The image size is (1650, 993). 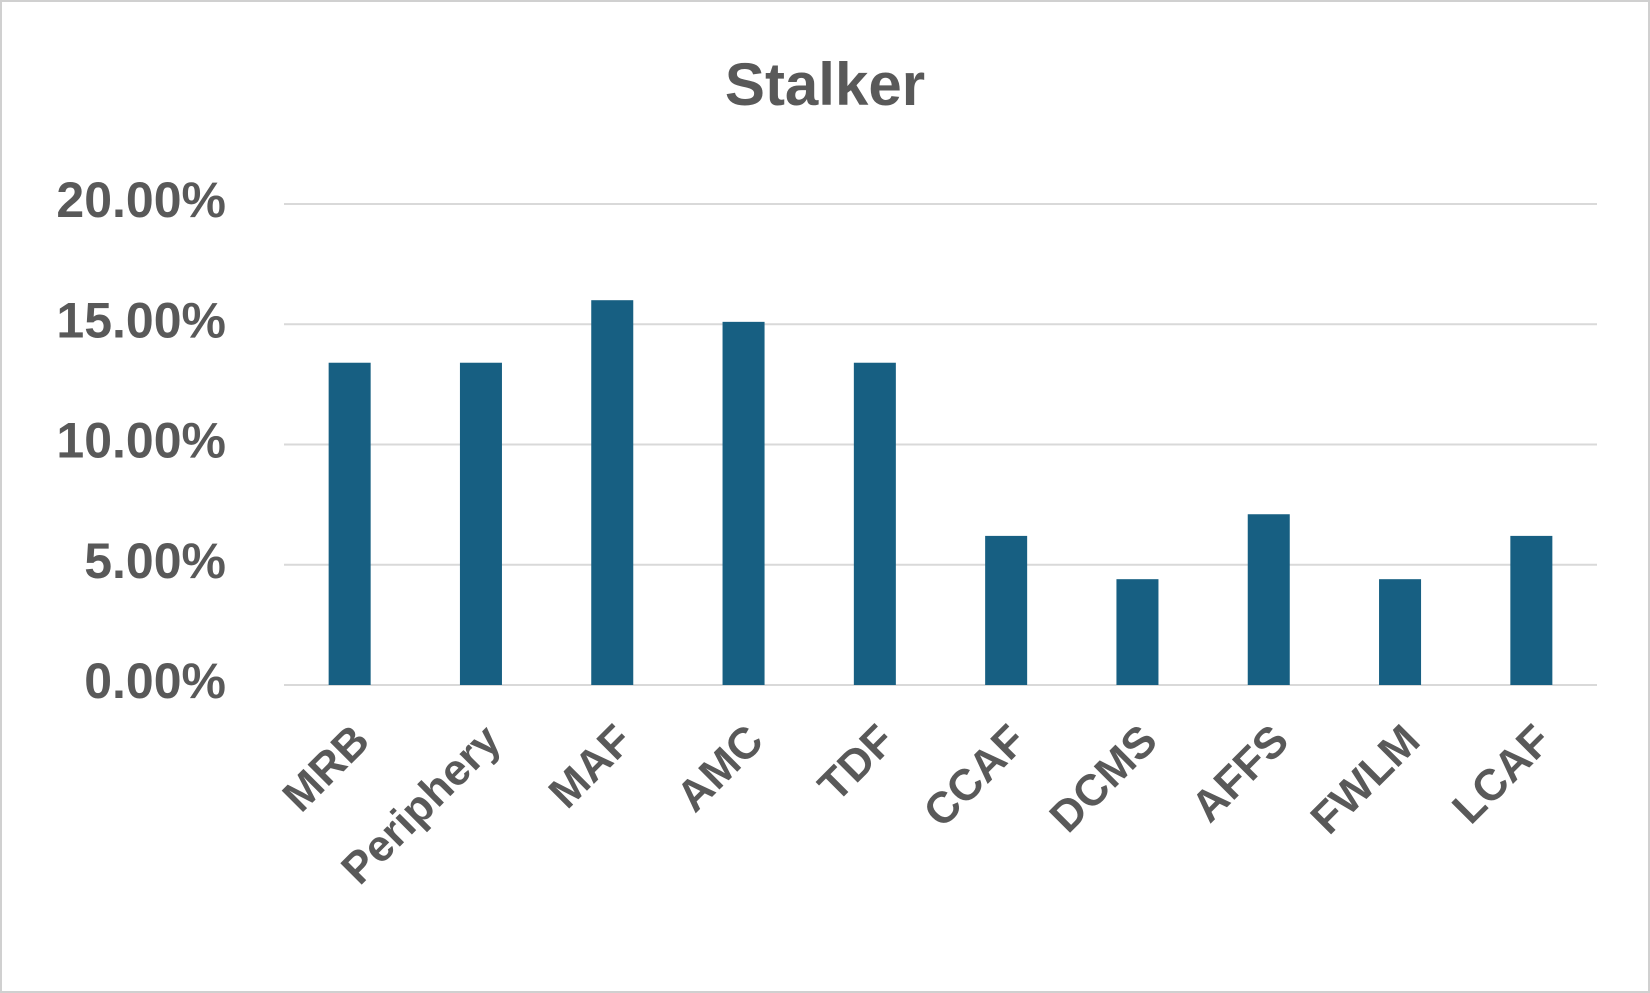 What do you see at coordinates (141, 441) in the screenshot?
I see `y-tick-label: 10.00%` at bounding box center [141, 441].